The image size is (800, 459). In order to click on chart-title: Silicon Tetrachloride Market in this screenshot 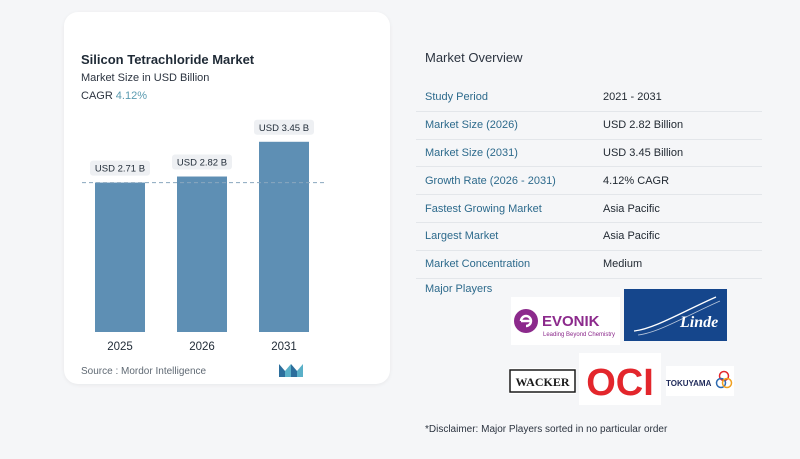, I will do `click(168, 59)`.